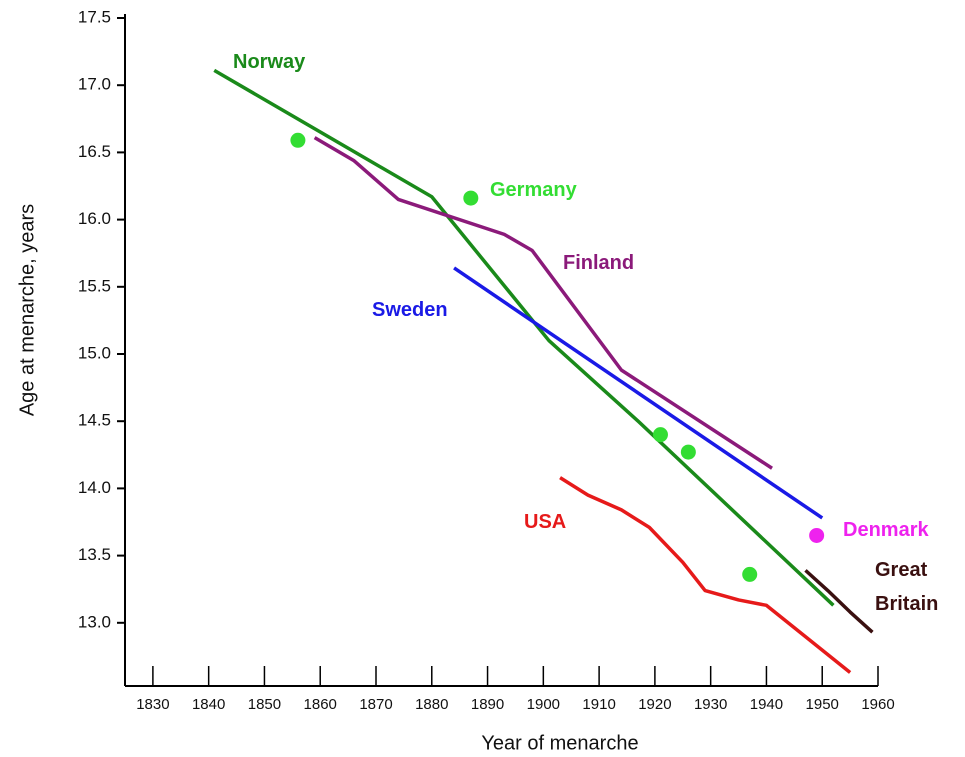 The width and height of the screenshot is (965, 757). What do you see at coordinates (208, 704) in the screenshot?
I see `x-tick-label: 1840` at bounding box center [208, 704].